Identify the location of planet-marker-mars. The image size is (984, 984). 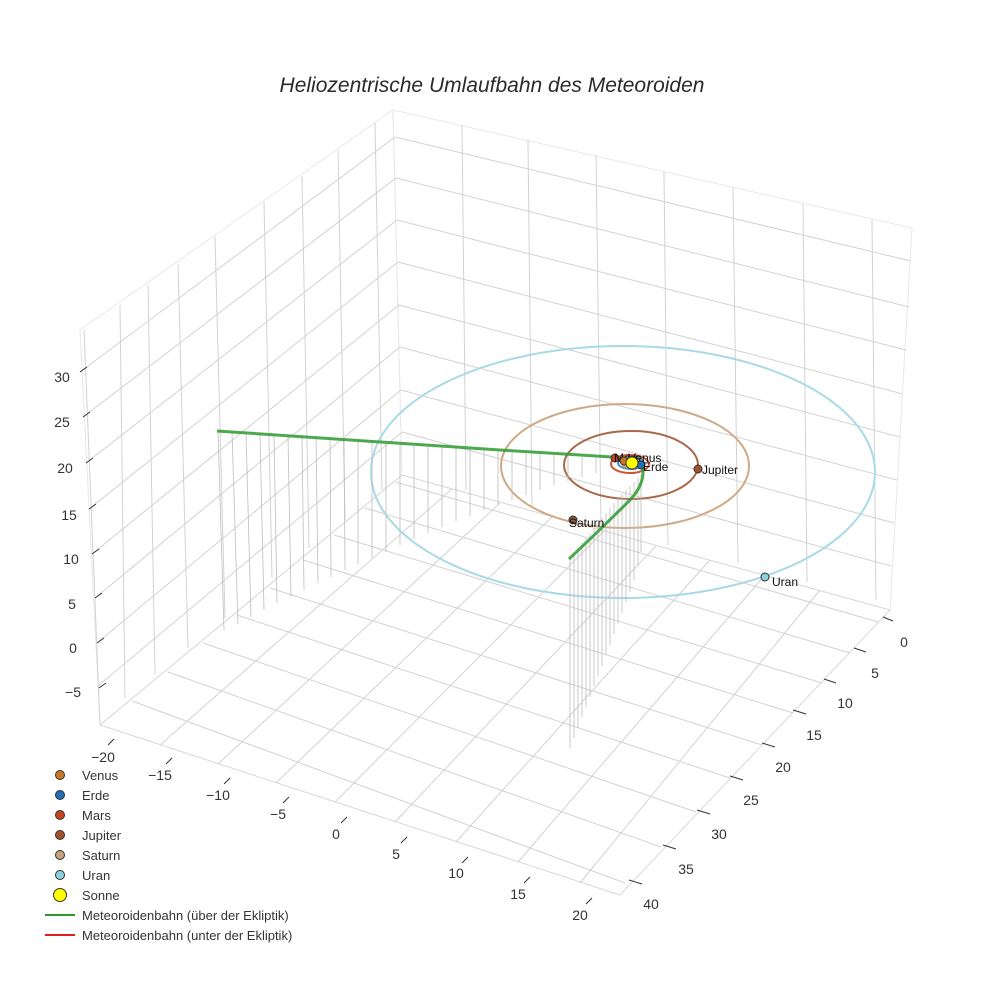
(615, 458).